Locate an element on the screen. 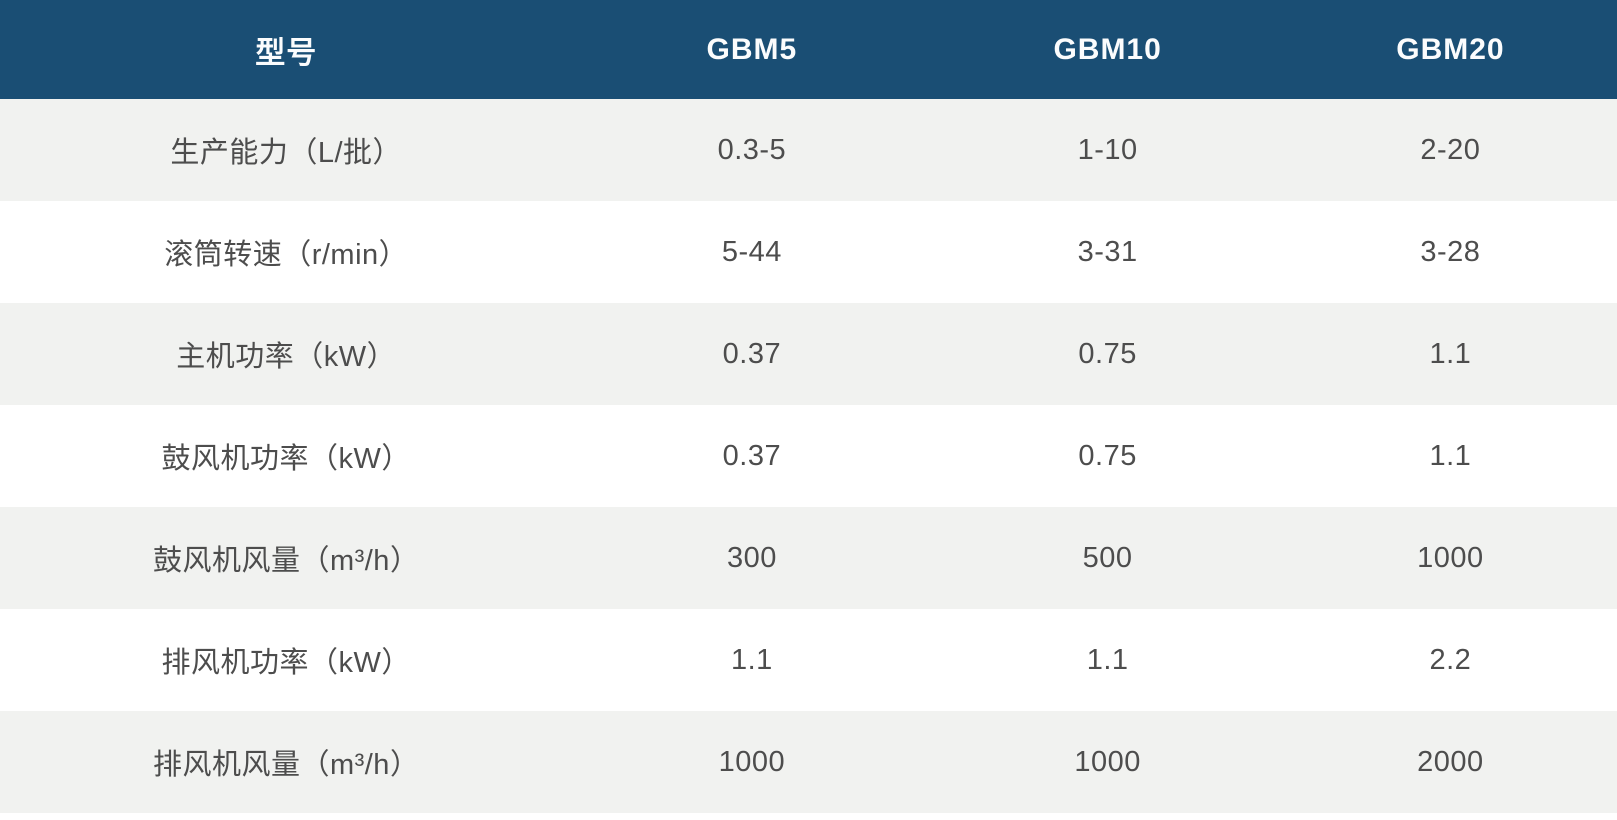  cell-value: 1-10 is located at coordinates (1107, 149).